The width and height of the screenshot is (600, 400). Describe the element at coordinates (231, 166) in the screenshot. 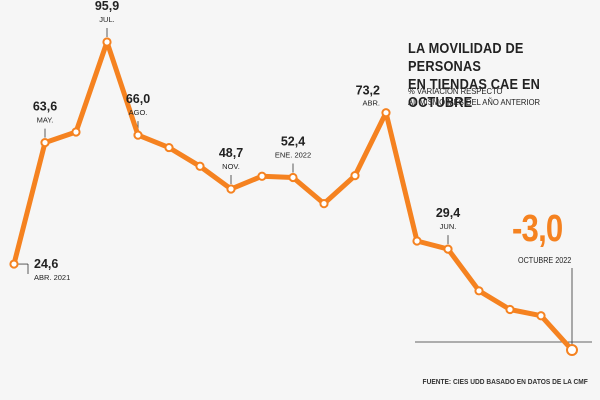

I see `data-label-month: NOV.` at that location.